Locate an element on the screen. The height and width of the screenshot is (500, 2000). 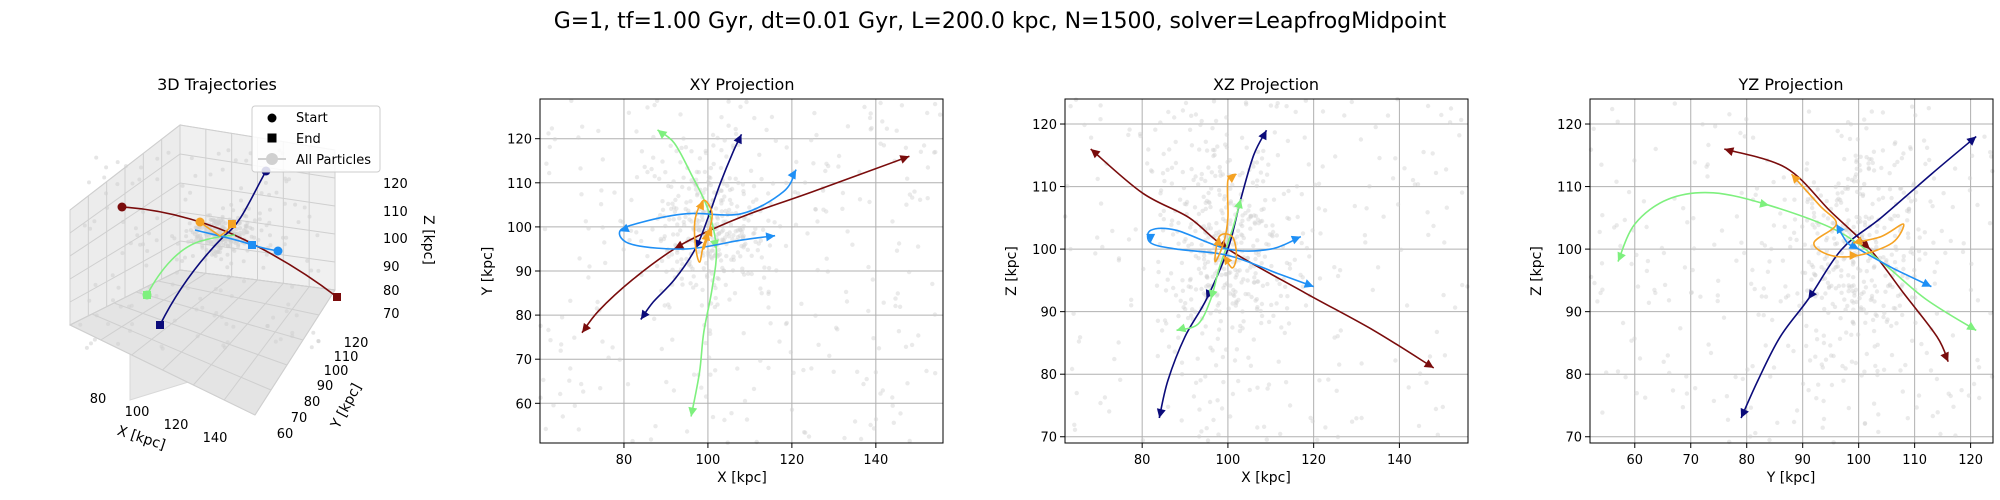
start-marker-darkred is located at coordinates (122, 207).